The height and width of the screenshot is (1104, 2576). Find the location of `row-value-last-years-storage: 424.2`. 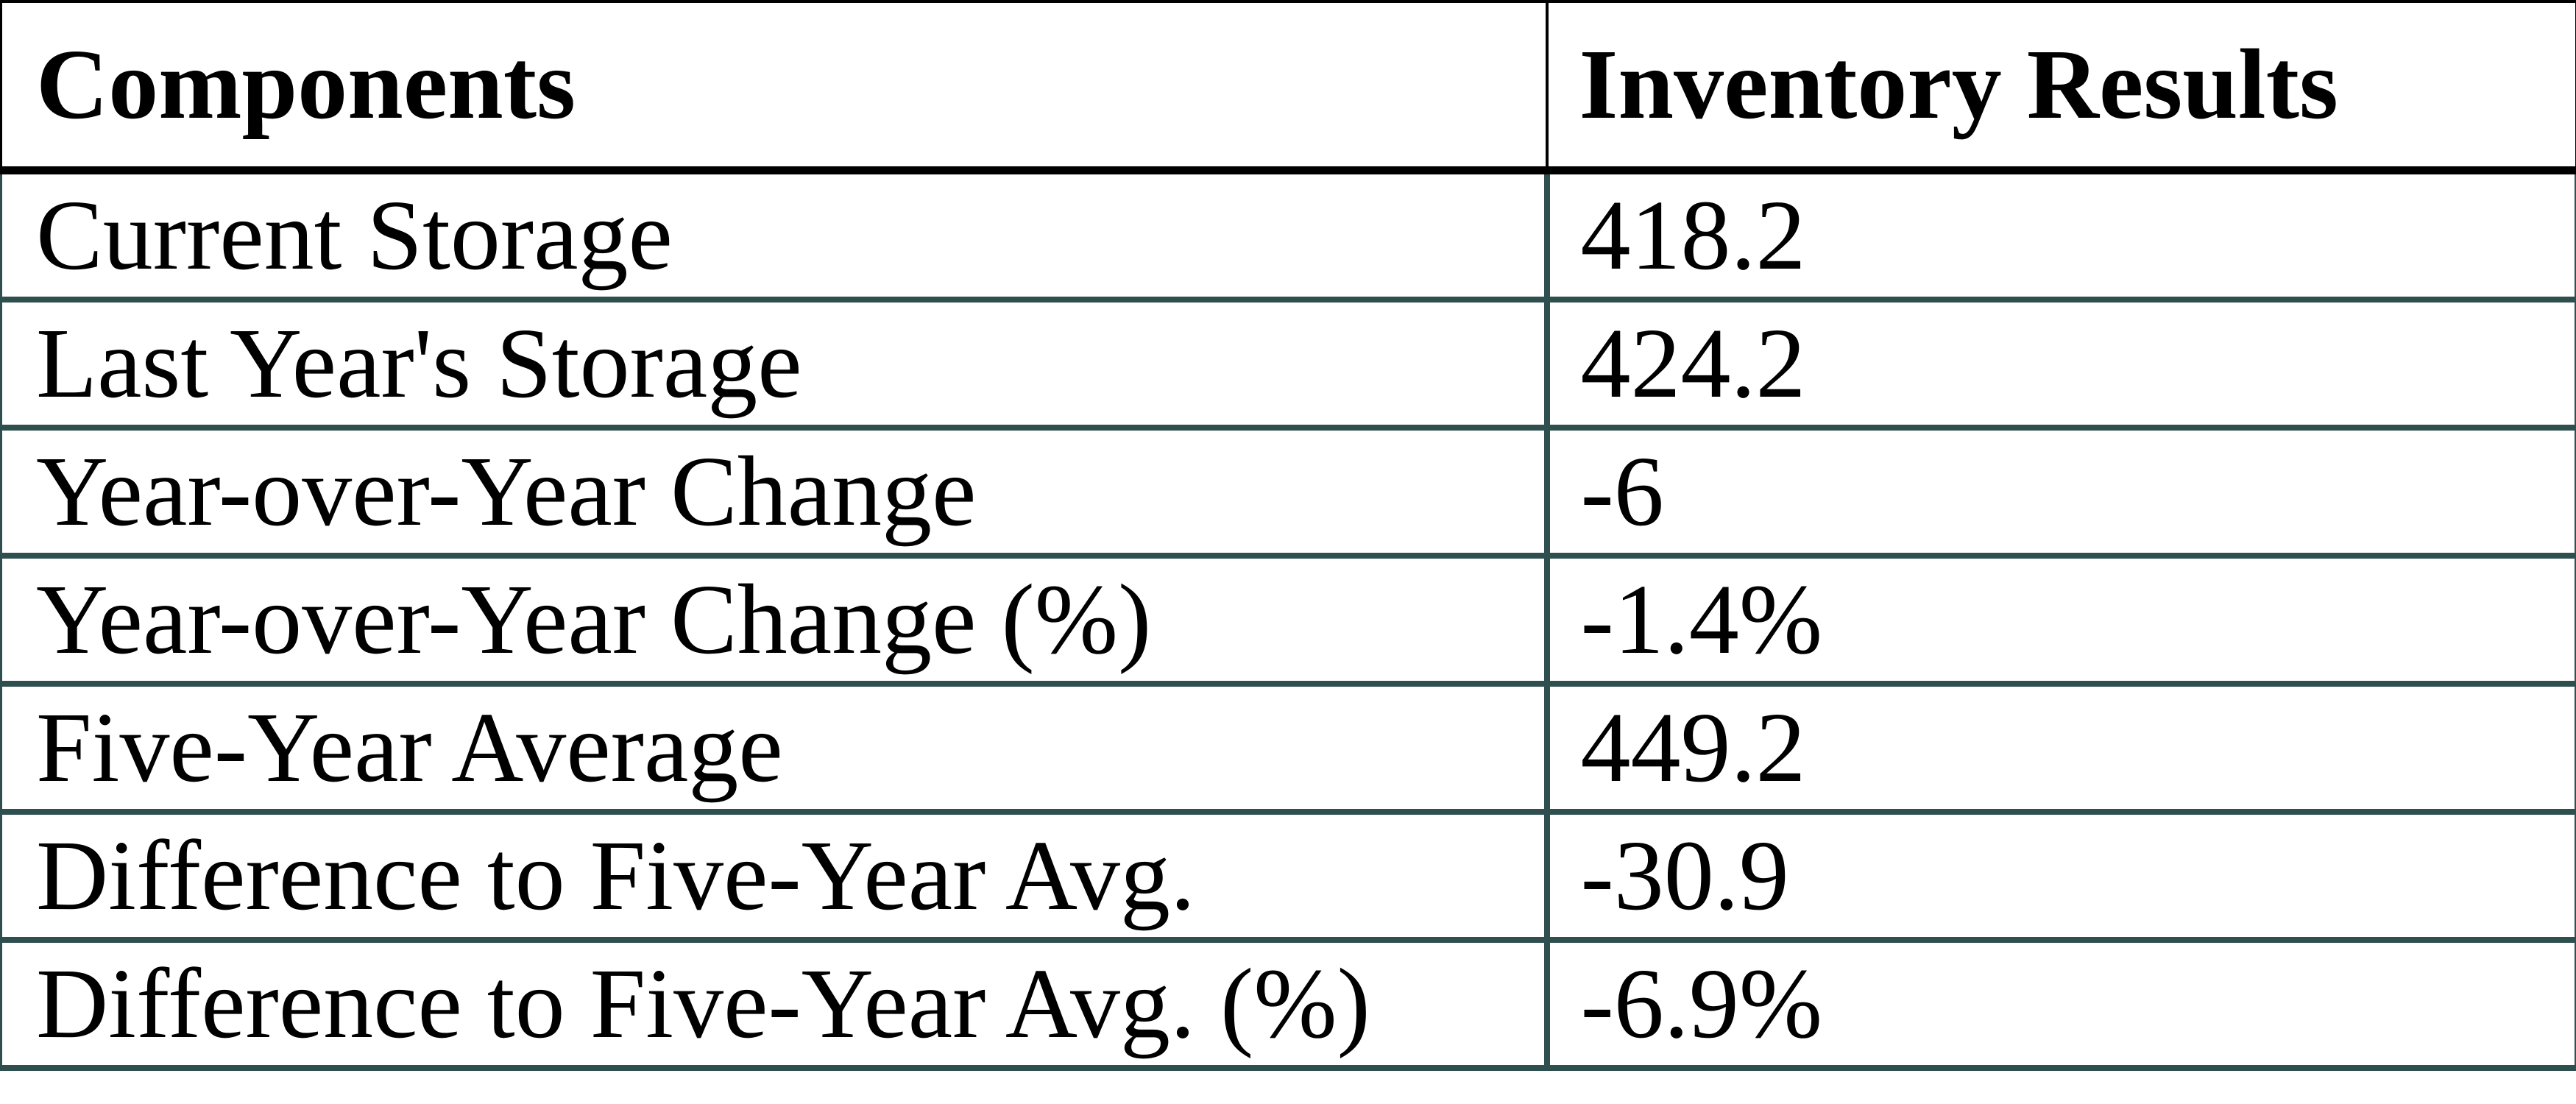

row-value-last-years-storage: 424.2 is located at coordinates (2061, 365).